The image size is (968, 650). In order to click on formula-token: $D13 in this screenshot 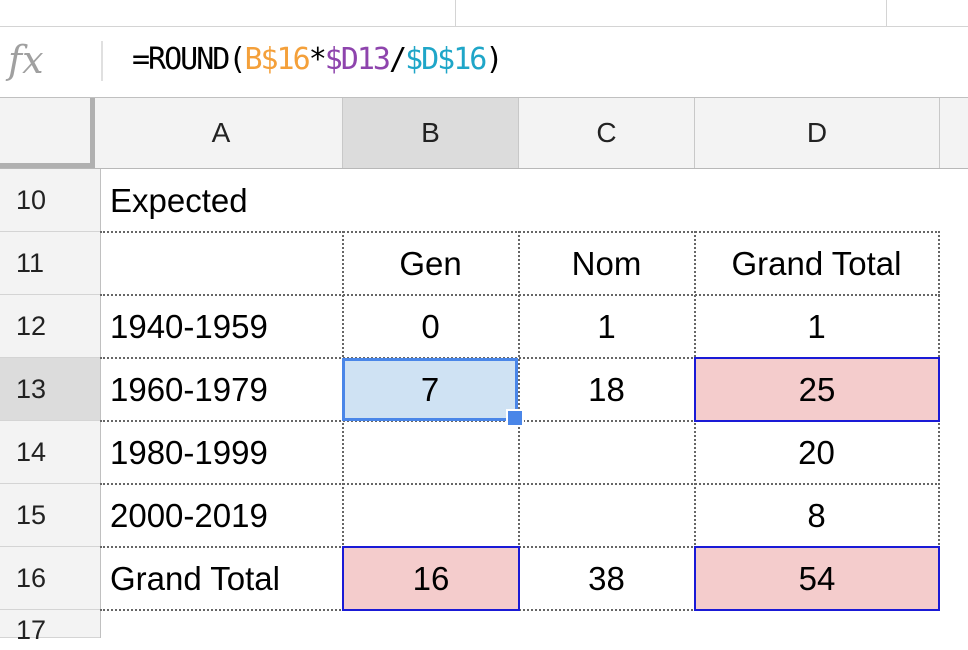, I will do `click(357, 59)`.